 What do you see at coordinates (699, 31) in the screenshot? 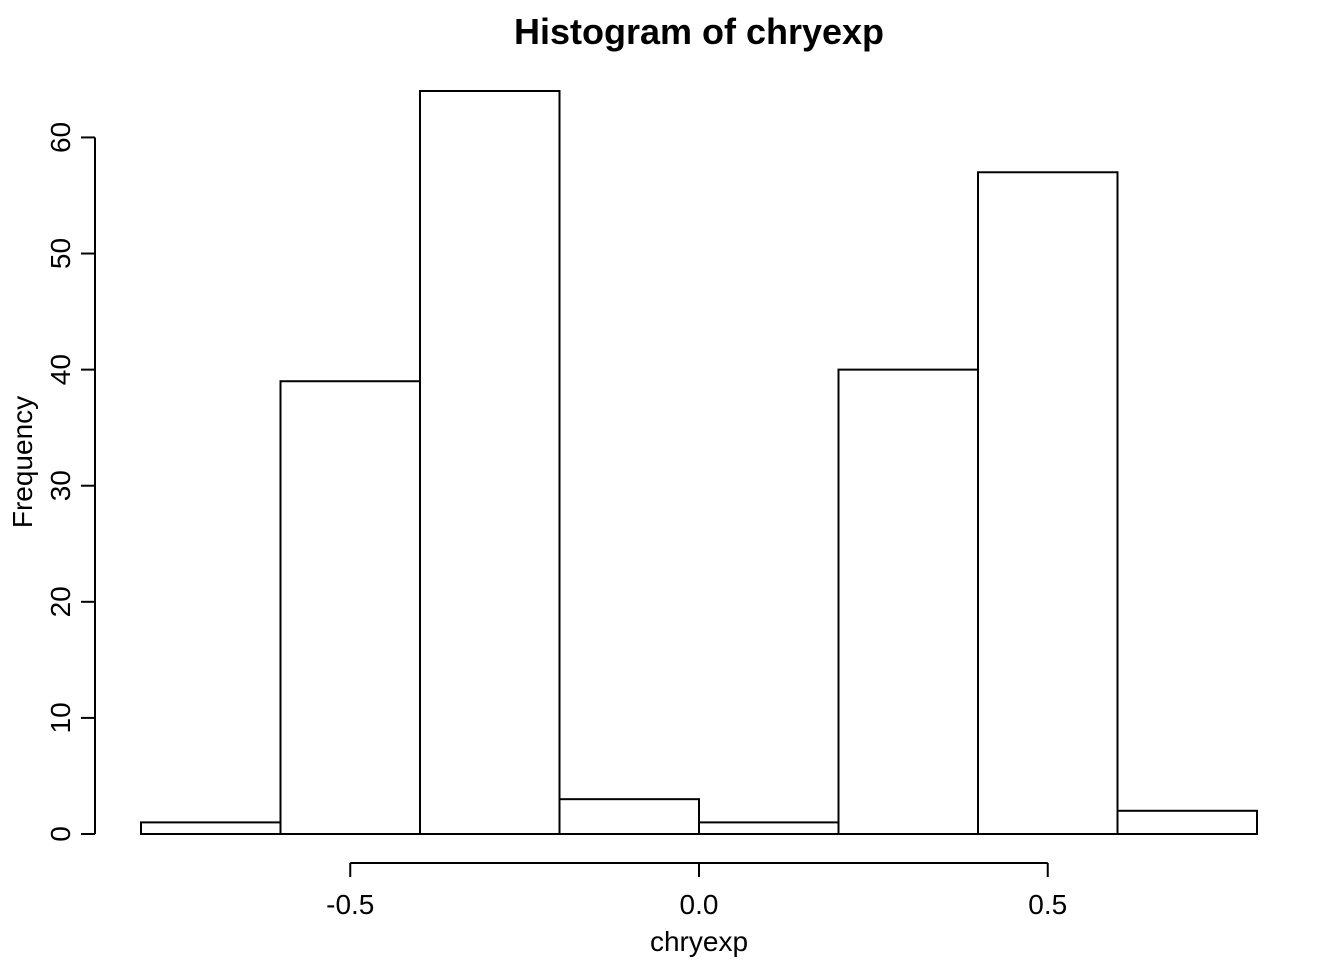
I see `chart-title: Histogram of chryexp` at bounding box center [699, 31].